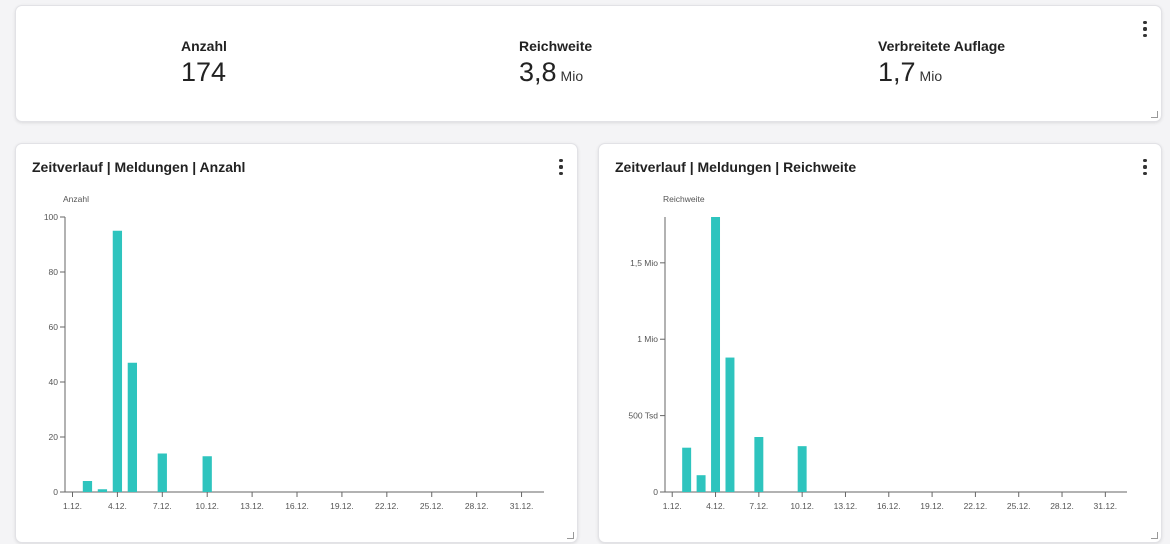 The height and width of the screenshot is (544, 1170). What do you see at coordinates (736, 167) in the screenshot?
I see `chart-title: Zeitverlauf | Meldungen | Reichweite` at bounding box center [736, 167].